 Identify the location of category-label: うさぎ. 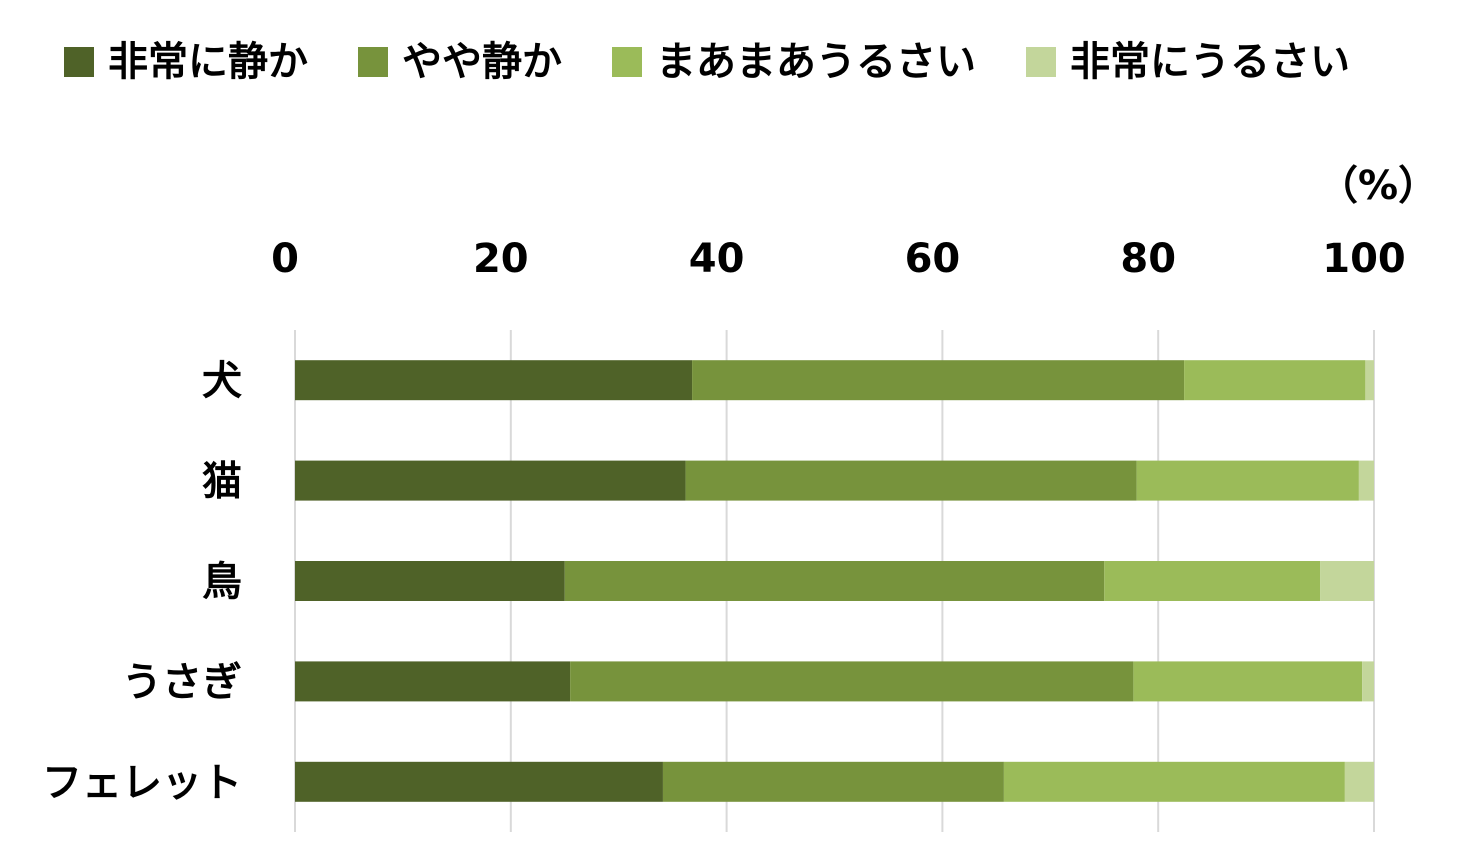
(182, 682).